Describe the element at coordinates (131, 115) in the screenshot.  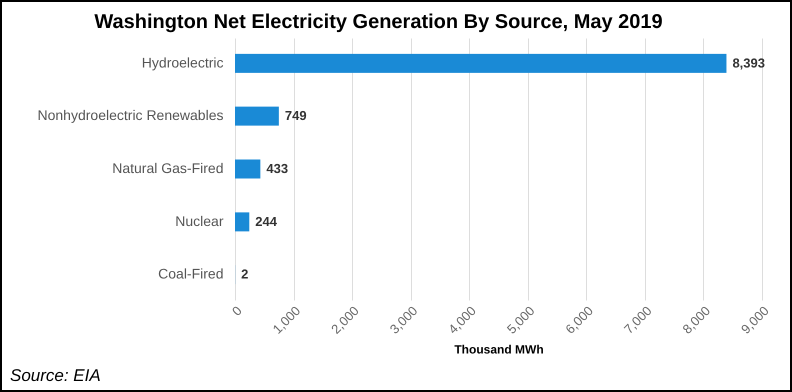
I see `y-tick-label: Nonhydroelectric Renewables` at that location.